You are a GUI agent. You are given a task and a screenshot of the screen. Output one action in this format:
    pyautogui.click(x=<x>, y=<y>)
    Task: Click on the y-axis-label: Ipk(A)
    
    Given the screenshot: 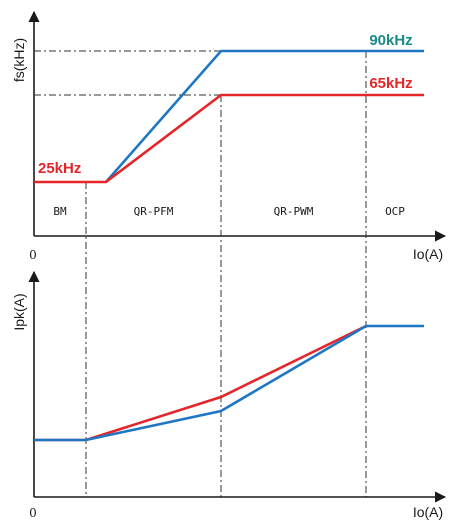 What is the action you would take?
    pyautogui.click(x=19, y=311)
    